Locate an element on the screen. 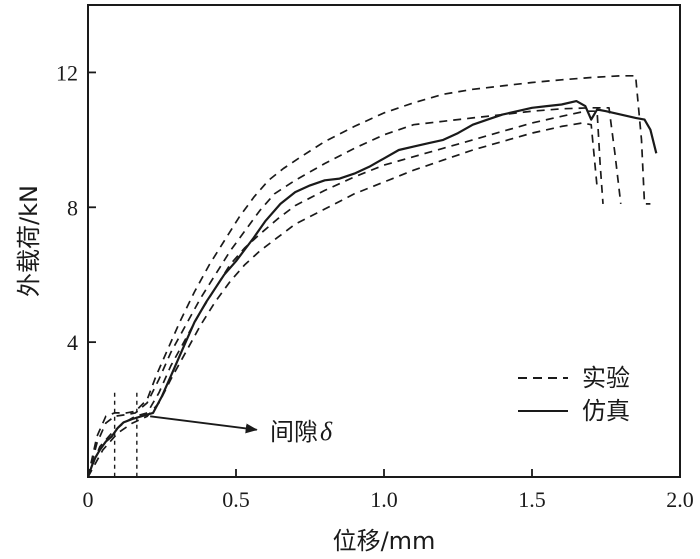 Image resolution: width=700 pixels, height=559 pixels. x-tick-label-3: 1.5 is located at coordinates (532, 499).